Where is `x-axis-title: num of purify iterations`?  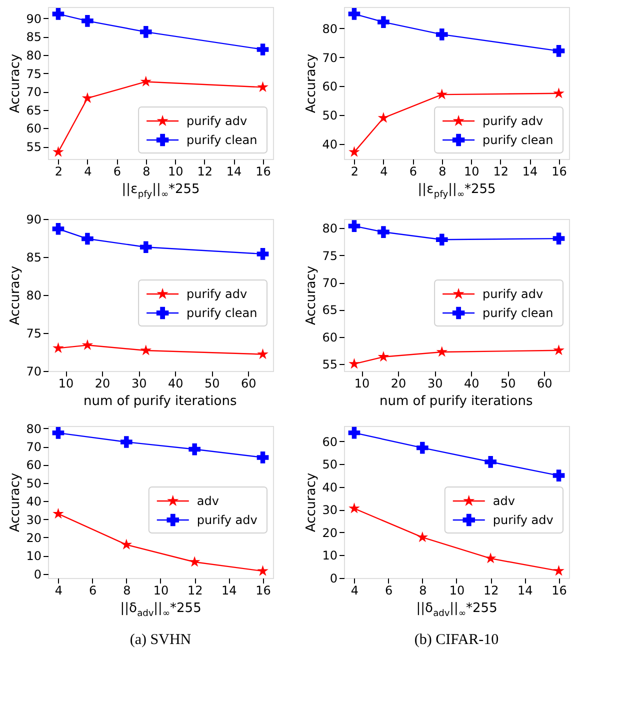 x-axis-title: num of purify iterations is located at coordinates (160, 401).